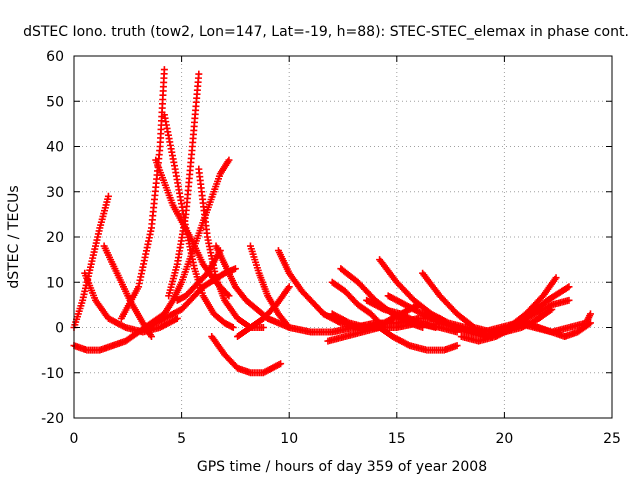 The image size is (640, 480). What do you see at coordinates (14, 236) in the screenshot?
I see `y-axis-title: dSTEC / TECUs` at bounding box center [14, 236].